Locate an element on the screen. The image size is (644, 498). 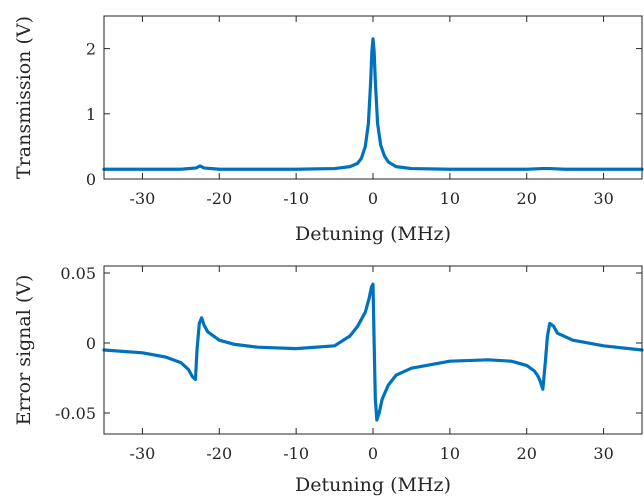
y-tick-label: 1 is located at coordinates (91, 114).